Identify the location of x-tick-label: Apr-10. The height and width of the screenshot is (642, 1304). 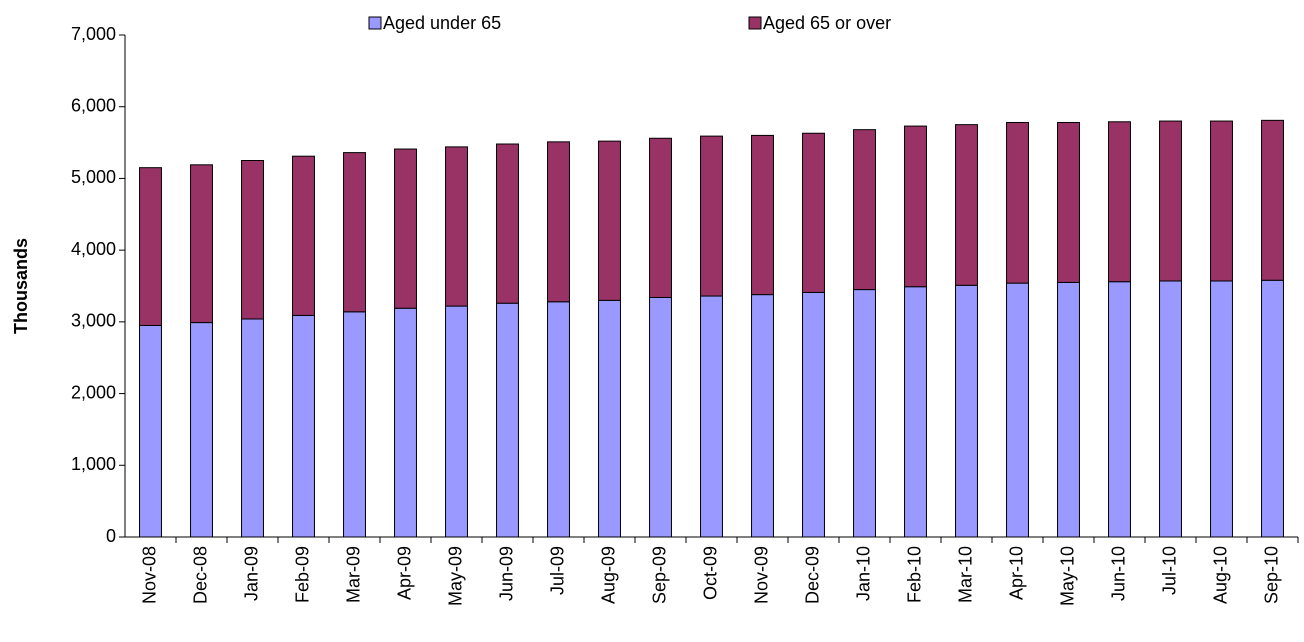
(1016, 573).